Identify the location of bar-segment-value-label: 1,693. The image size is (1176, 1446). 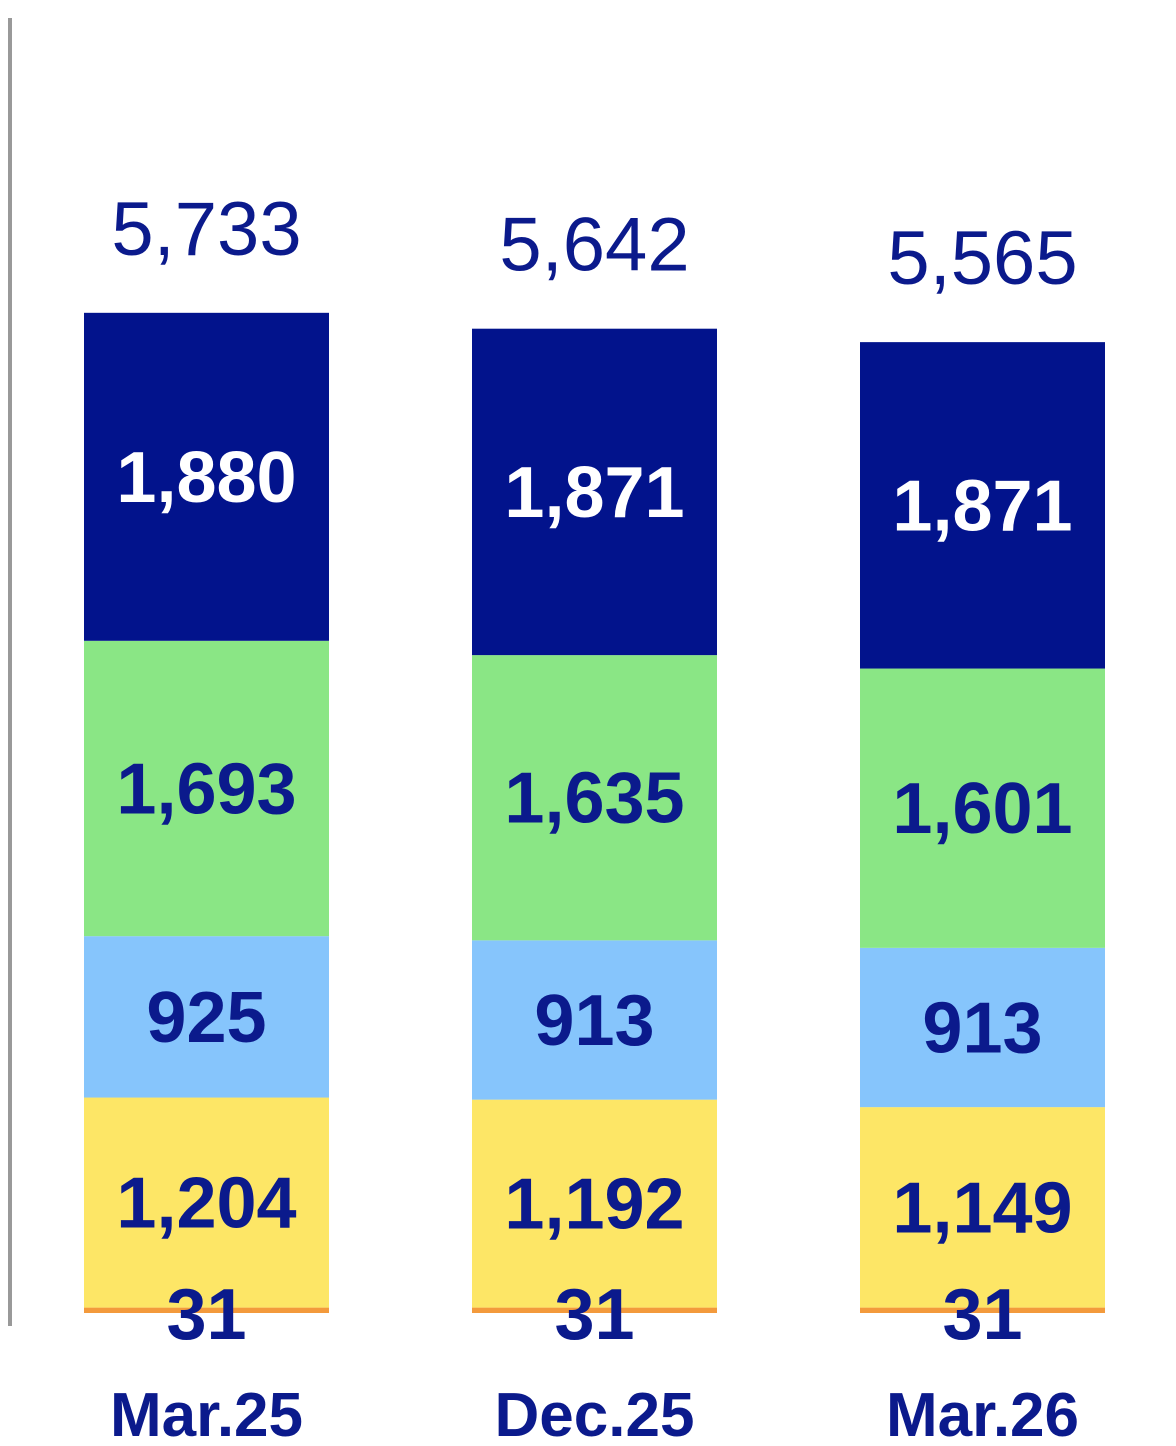
(206, 789).